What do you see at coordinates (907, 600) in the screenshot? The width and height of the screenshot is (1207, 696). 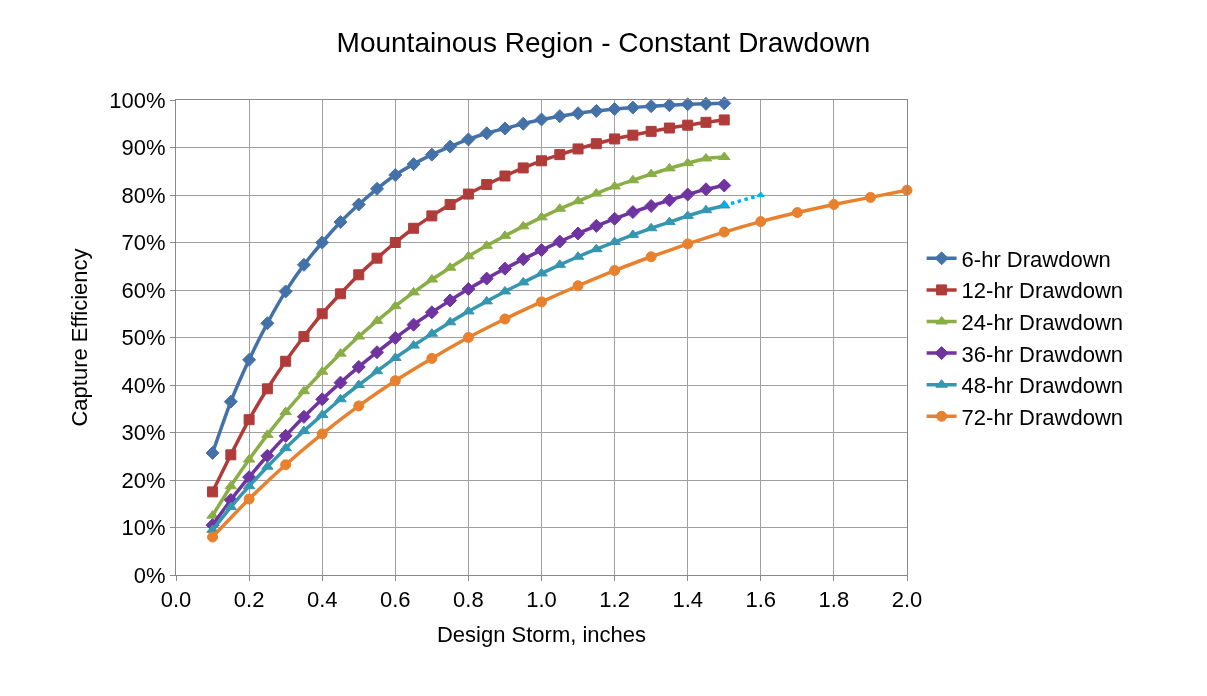 I see `x-tick-label: 2.0` at bounding box center [907, 600].